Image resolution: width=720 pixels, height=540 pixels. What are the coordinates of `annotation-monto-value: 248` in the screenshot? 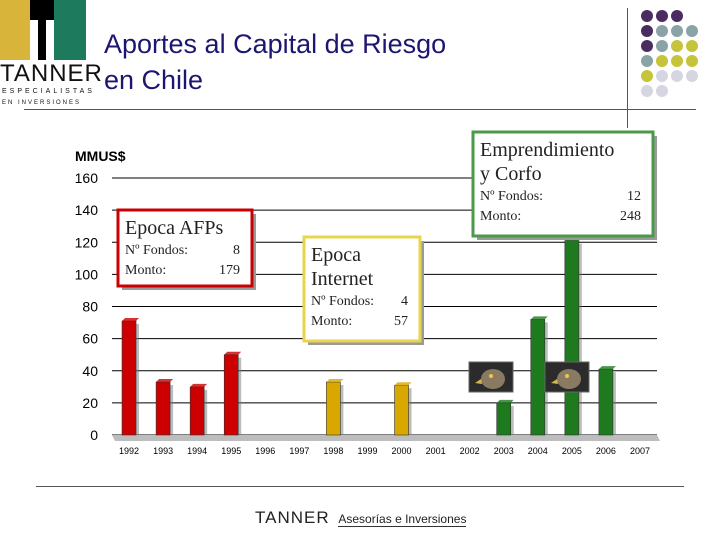 It's located at (630, 216).